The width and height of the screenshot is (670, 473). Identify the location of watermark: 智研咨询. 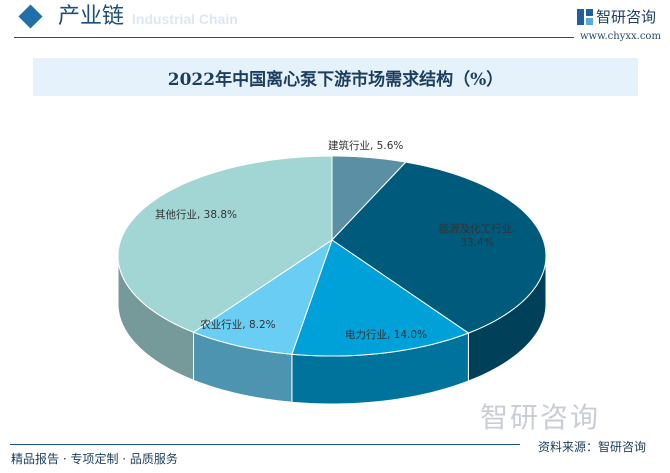
(540, 417).